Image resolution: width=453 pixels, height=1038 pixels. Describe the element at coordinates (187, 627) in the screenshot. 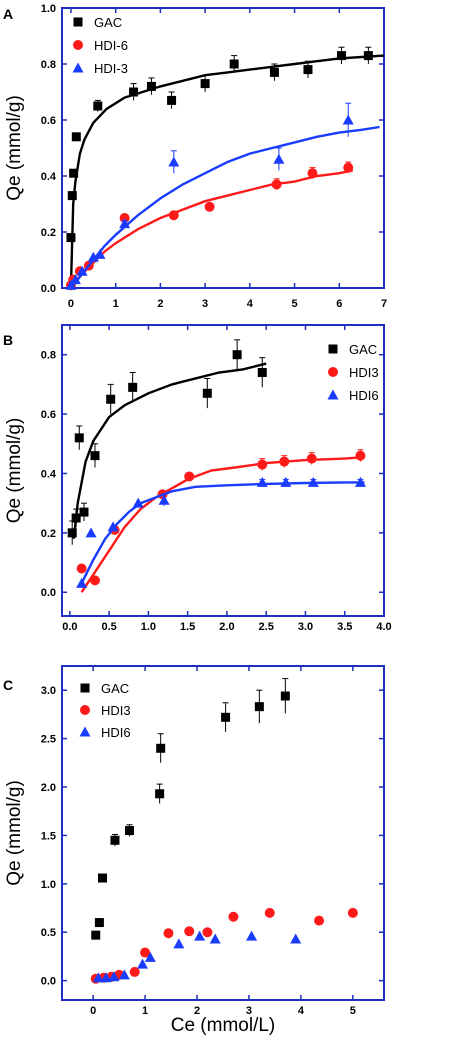

I see `x-tick-label: 1.5` at that location.